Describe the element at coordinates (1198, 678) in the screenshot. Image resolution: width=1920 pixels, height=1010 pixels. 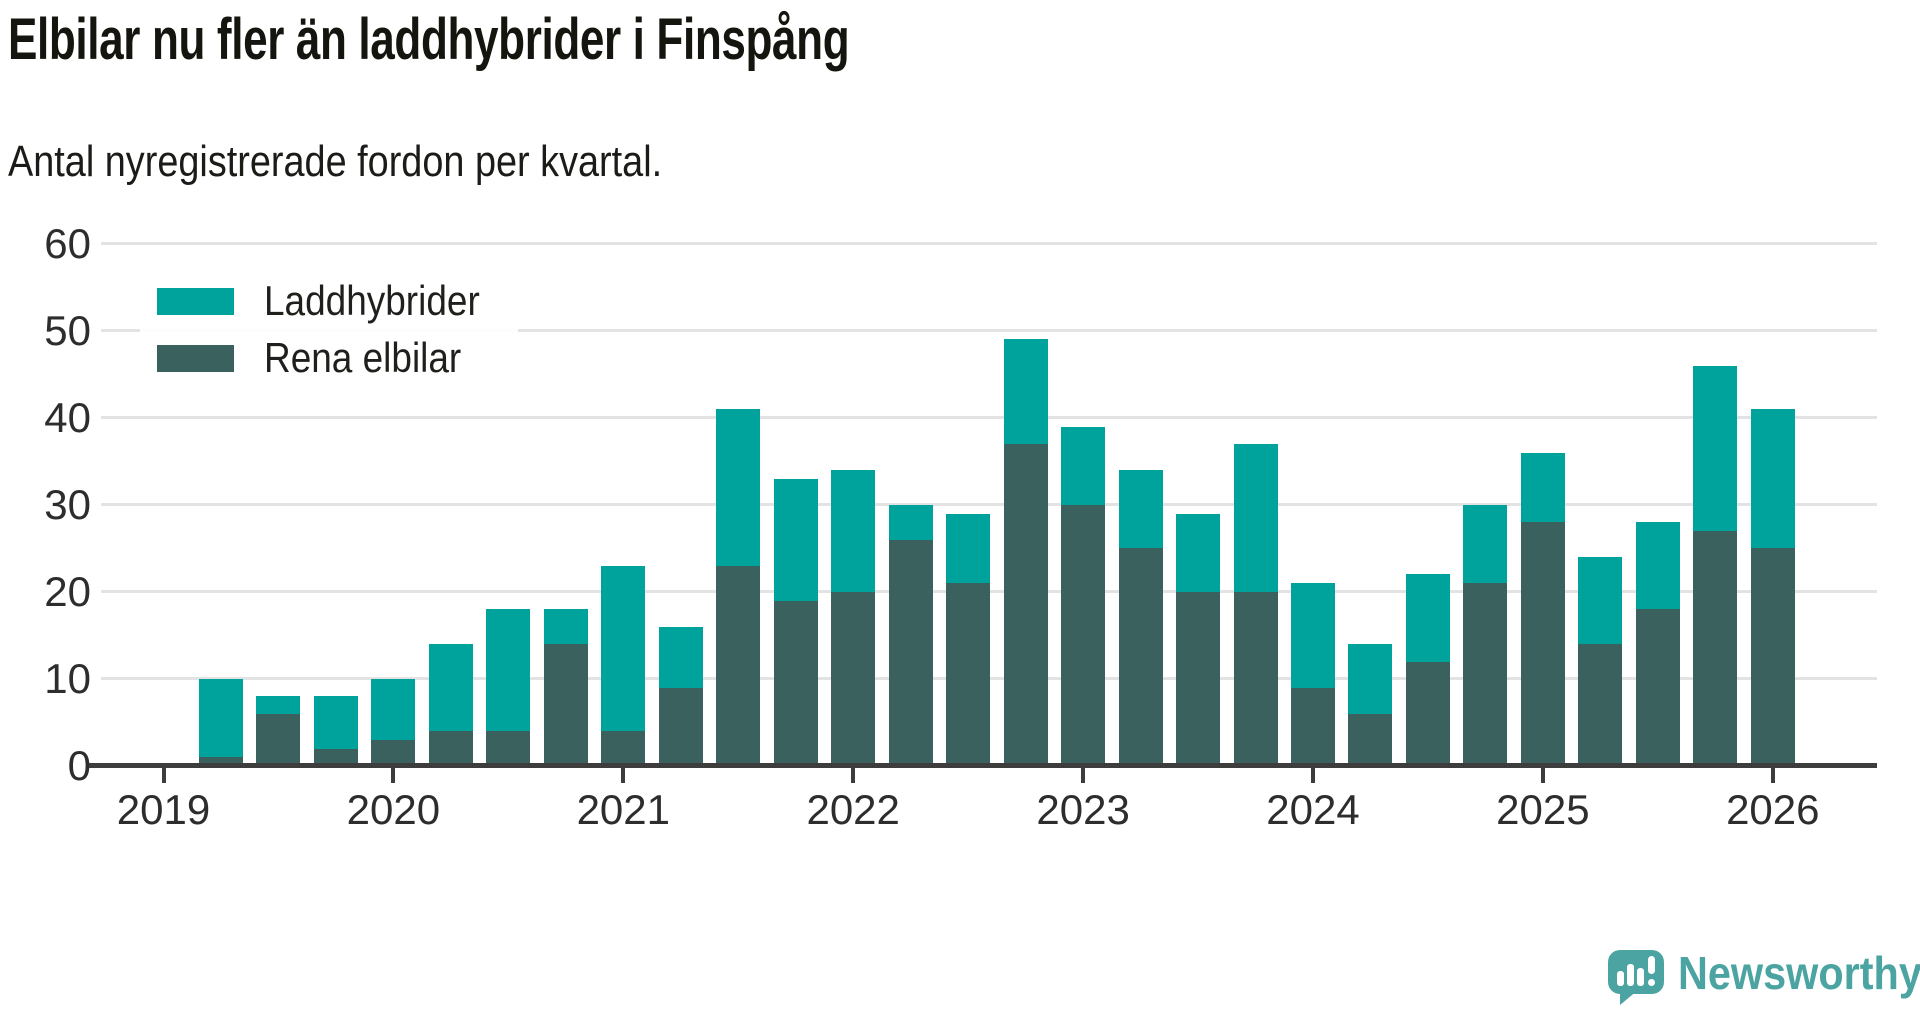
I see `bar-segment-rena-elbilar-2023-Q3` at that location.